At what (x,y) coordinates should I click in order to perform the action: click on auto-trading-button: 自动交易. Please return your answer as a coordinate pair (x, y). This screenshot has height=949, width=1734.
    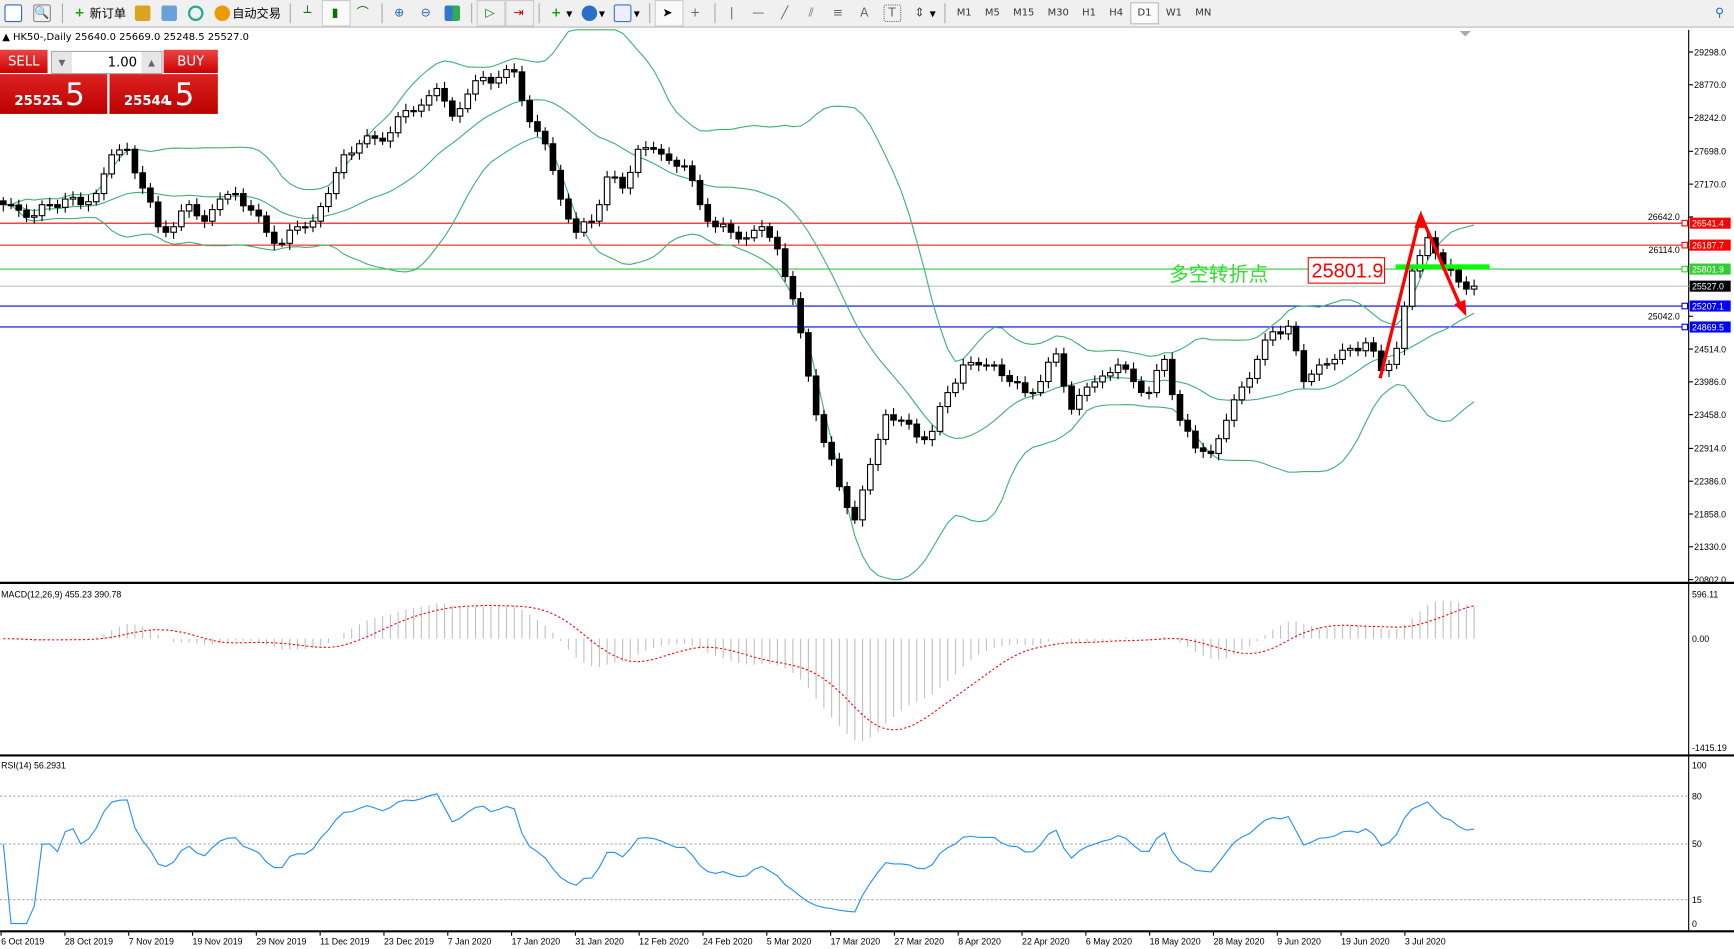
    Looking at the image, I should click on (247, 13).